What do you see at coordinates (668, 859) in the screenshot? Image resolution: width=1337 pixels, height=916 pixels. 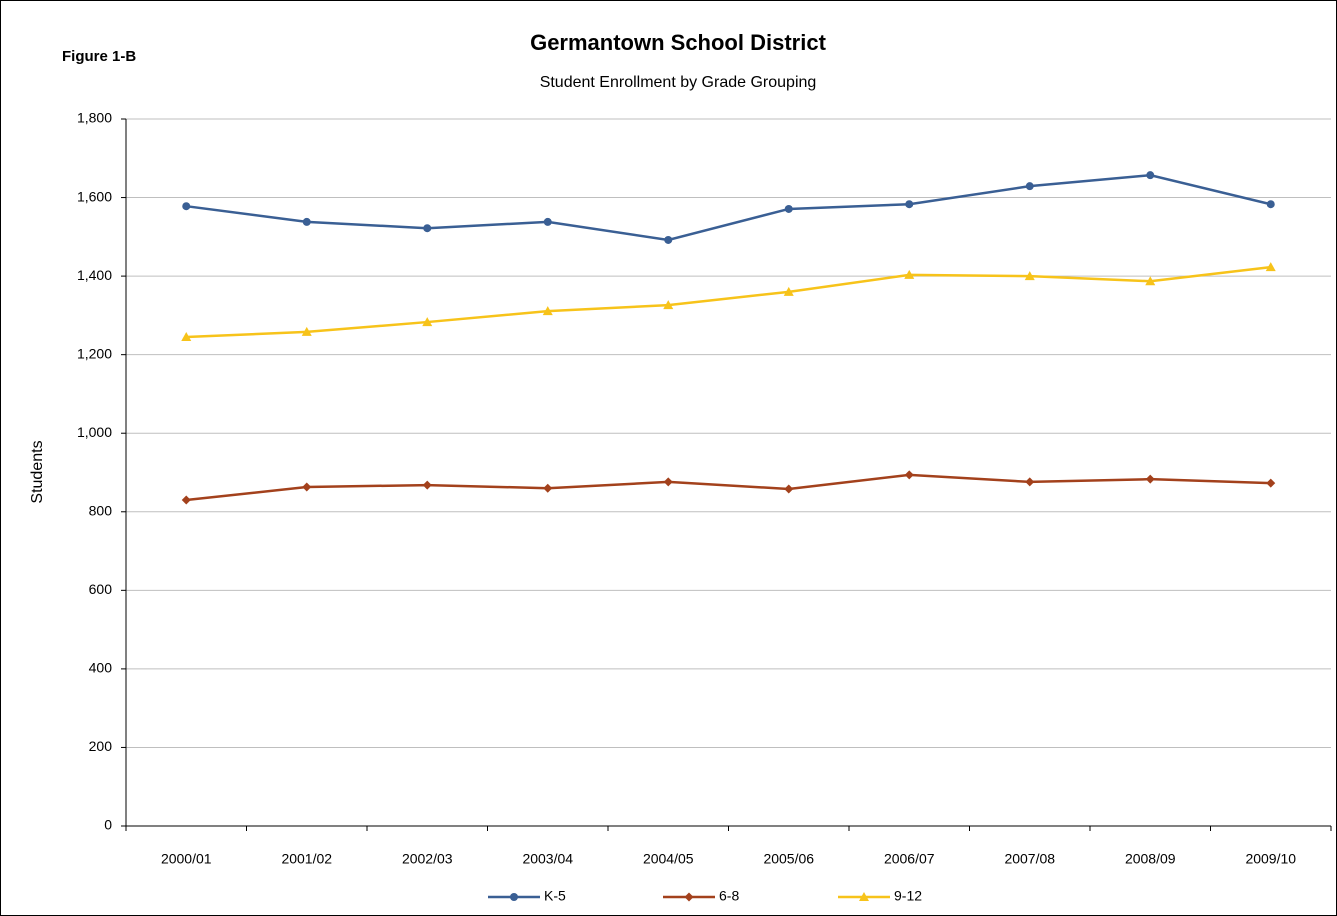 I see `x-tick-label: 2004/05` at bounding box center [668, 859].